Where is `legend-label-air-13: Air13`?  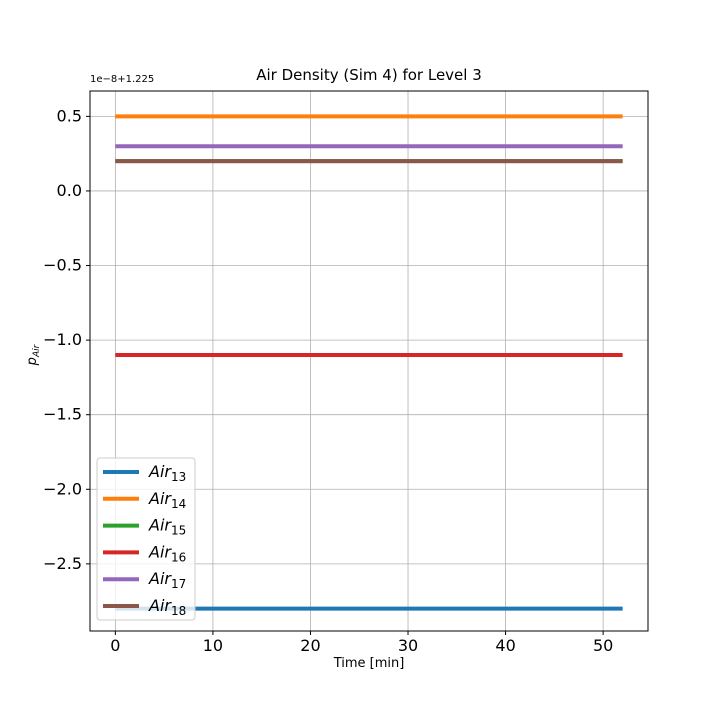 legend-label-air-13: Air13 is located at coordinates (167, 473).